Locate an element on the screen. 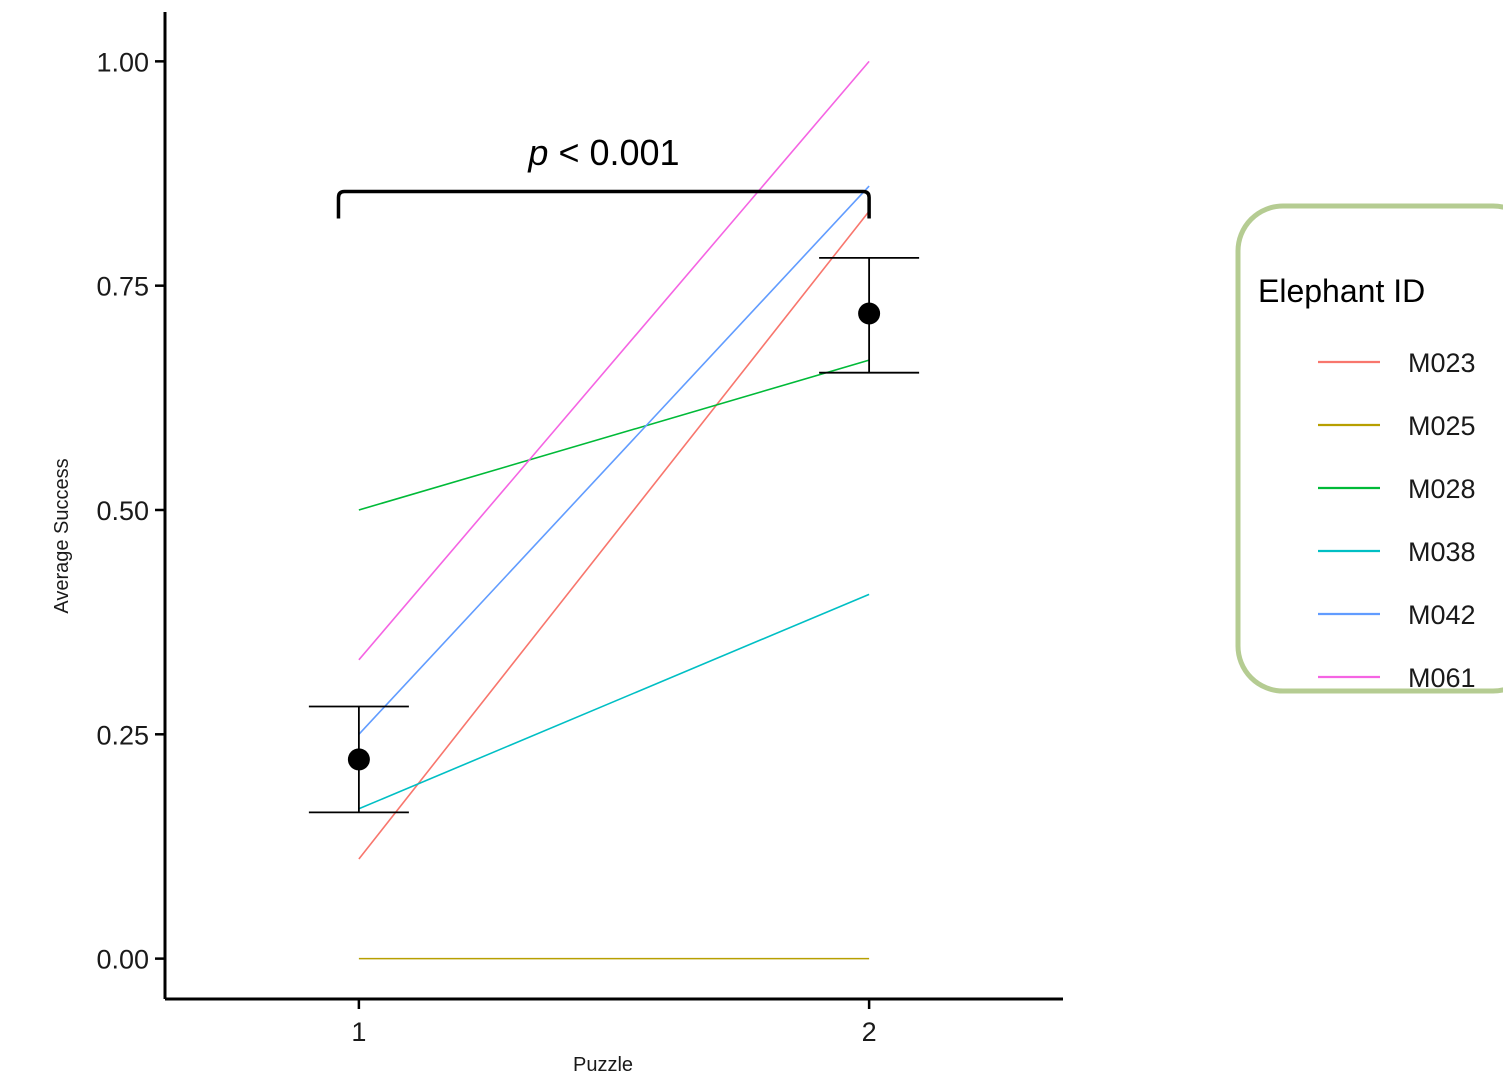 This screenshot has height=1085, width=1503. y-tick-label: 0.00 is located at coordinates (122, 960).